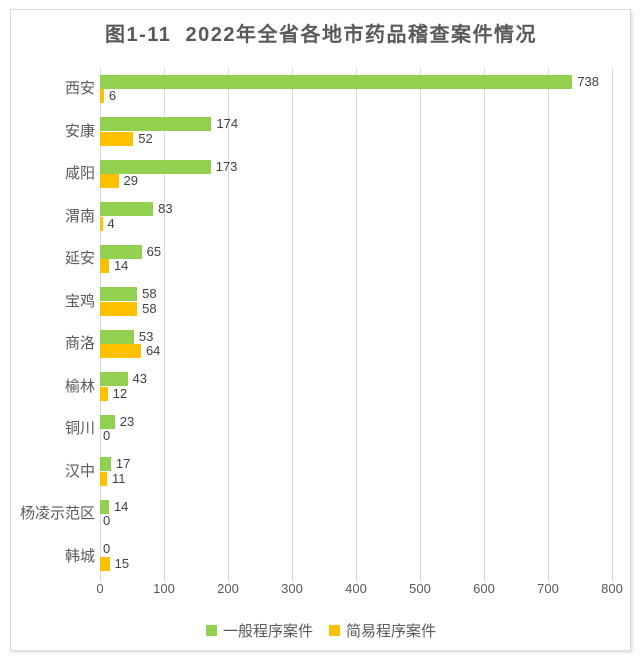  What do you see at coordinates (228, 588) in the screenshot?
I see `x-tick-label: 200` at bounding box center [228, 588].